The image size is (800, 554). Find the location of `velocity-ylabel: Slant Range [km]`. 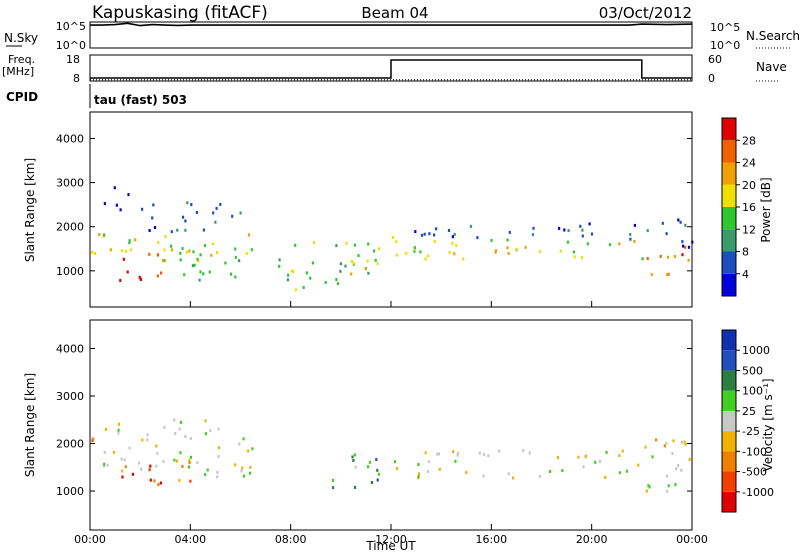

velocity-ylabel: Slant Range [km] is located at coordinates (30, 425).